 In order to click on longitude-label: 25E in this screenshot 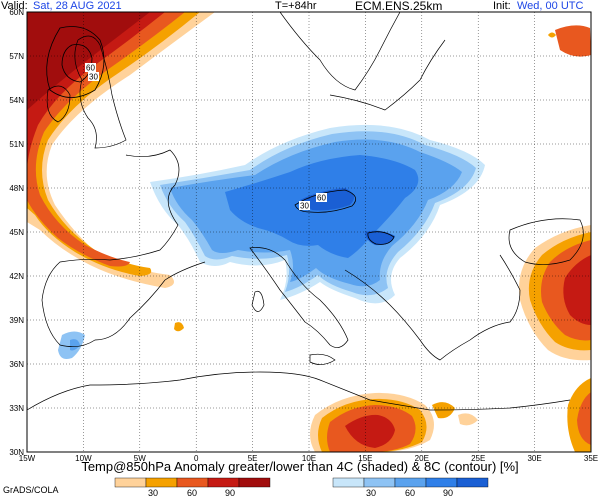, I will do `click(478, 458)`.